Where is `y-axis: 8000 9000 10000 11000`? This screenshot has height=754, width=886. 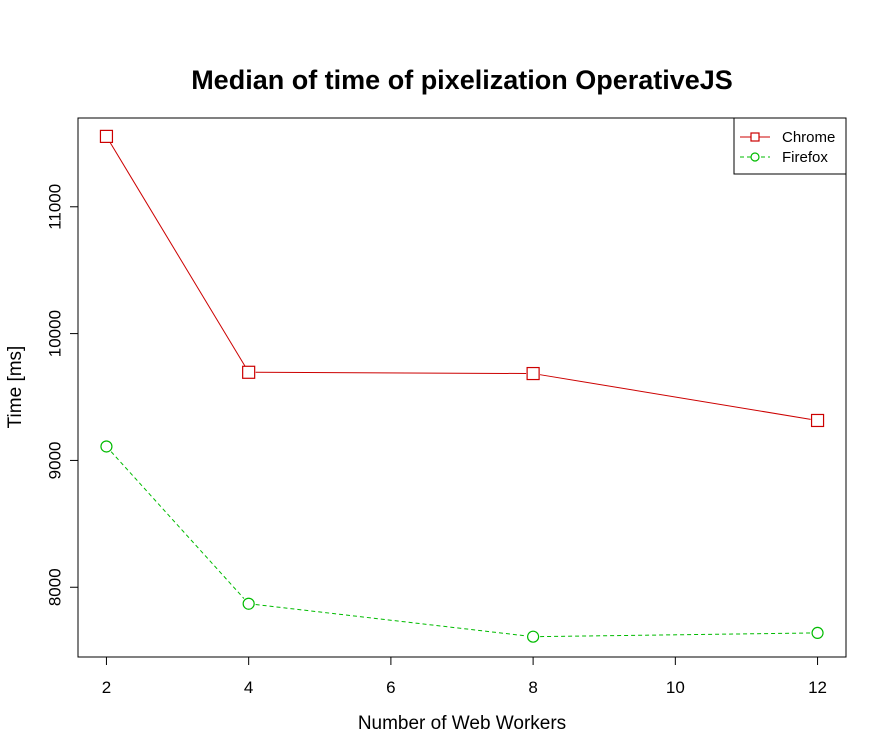
y-axis: 8000 9000 10000 11000 is located at coordinates (62, 395).